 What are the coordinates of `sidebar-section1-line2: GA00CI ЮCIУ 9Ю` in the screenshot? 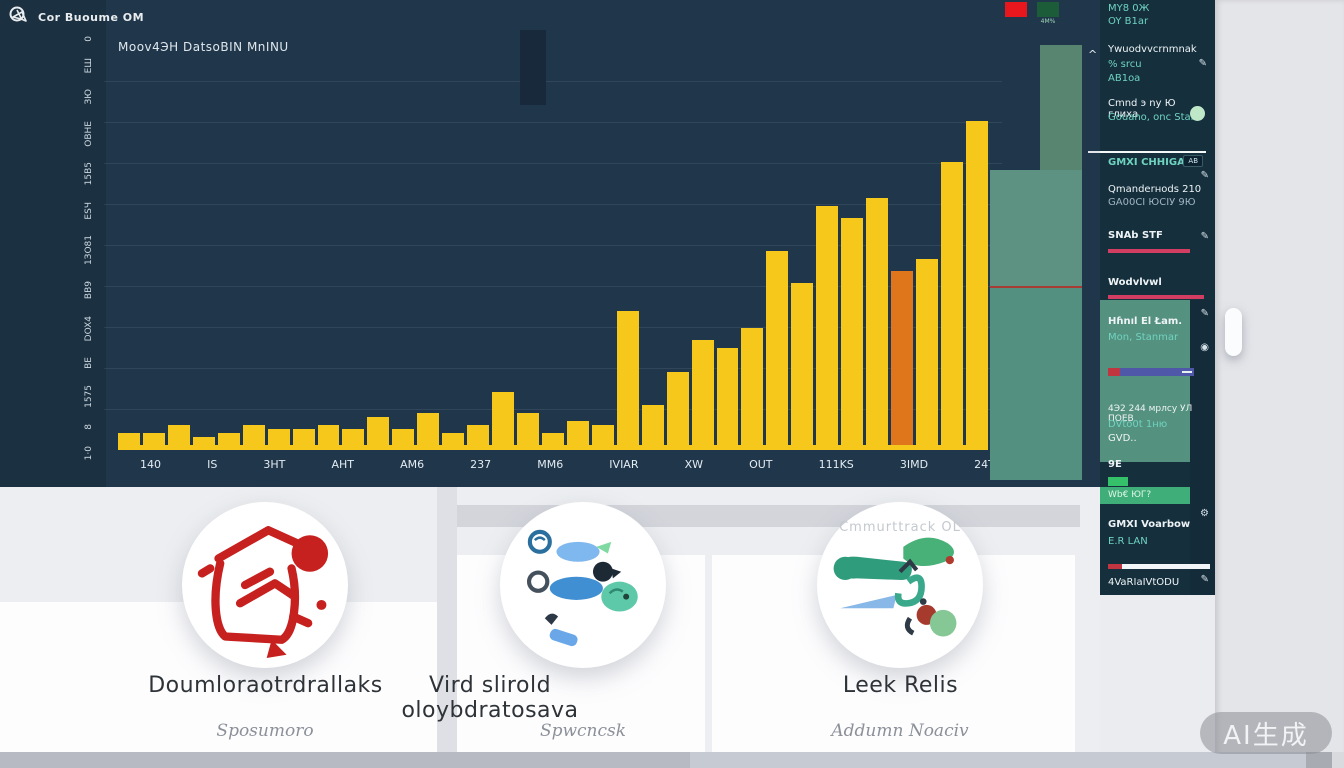 It's located at (1152, 202).